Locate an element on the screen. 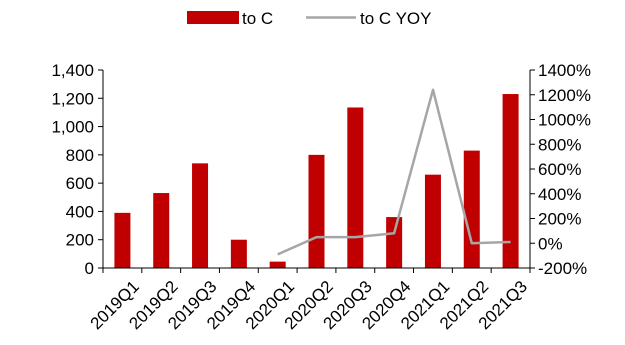  bar-2021Q3 is located at coordinates (510, 181).